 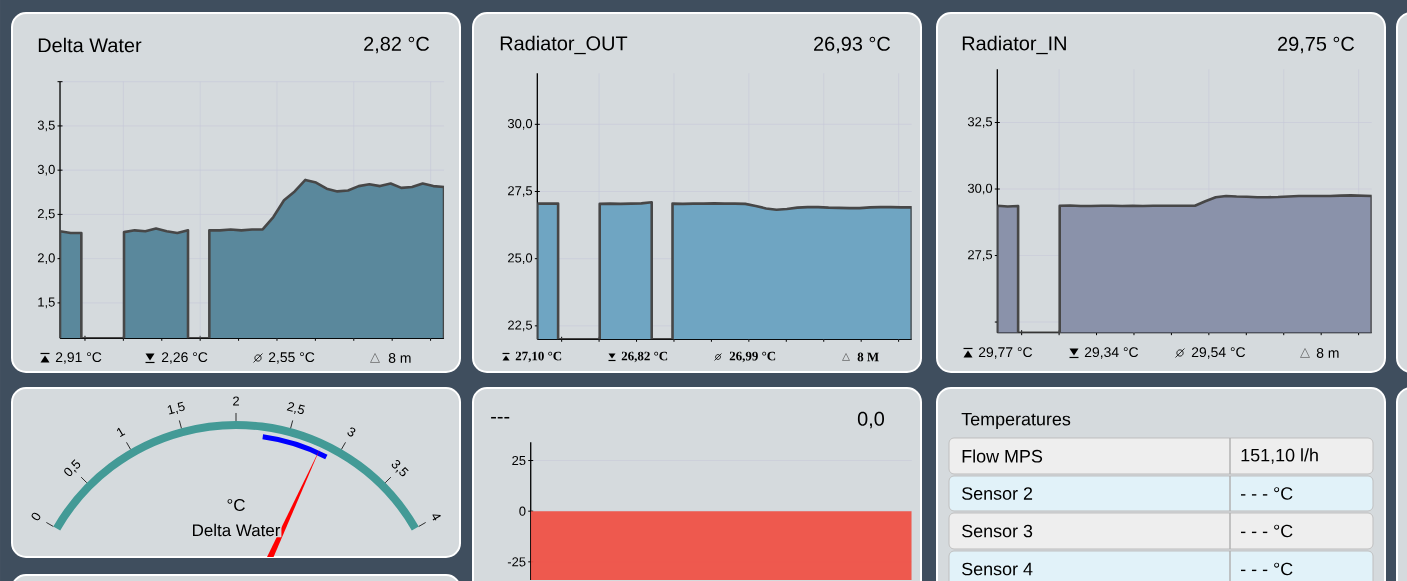 I want to click on text: 26,99 °C, so click(x=752, y=357).